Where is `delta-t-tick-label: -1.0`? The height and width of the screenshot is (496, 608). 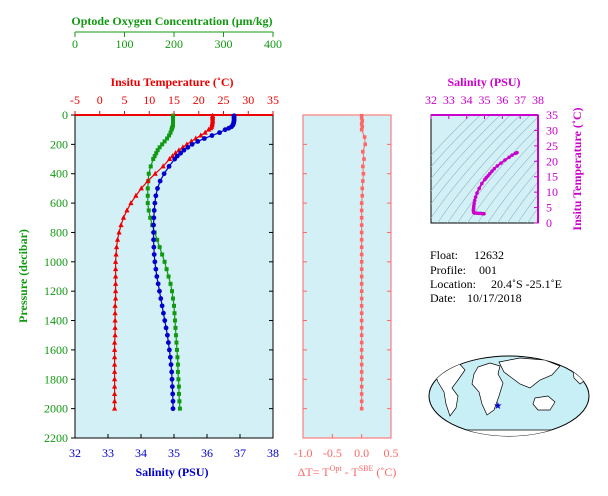 delta-t-tick-label: -1.0 is located at coordinates (303, 453).